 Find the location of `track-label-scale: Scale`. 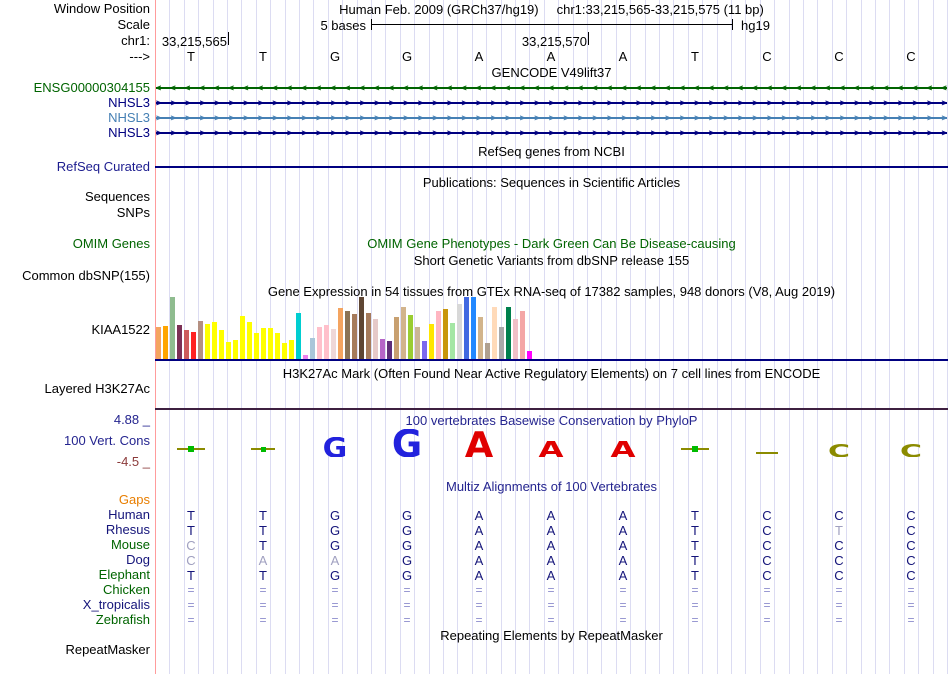

track-label-scale: Scale is located at coordinates (133, 24).